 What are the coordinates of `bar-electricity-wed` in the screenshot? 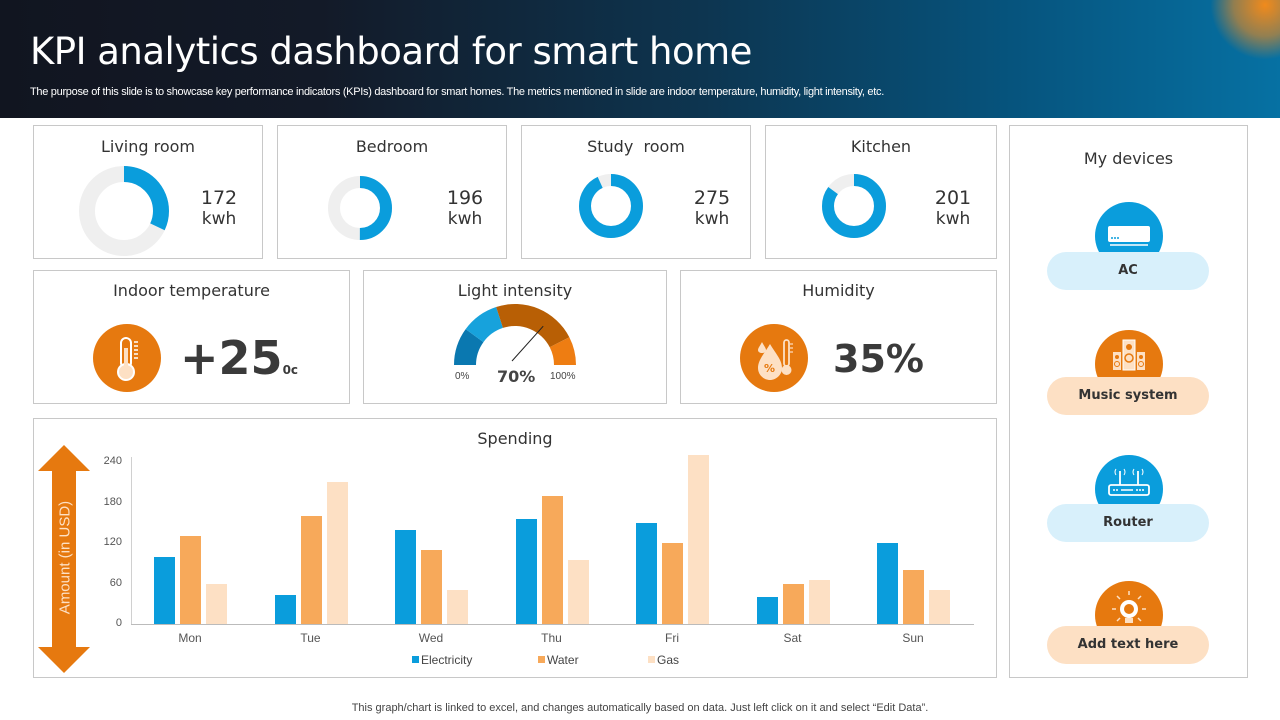 It's located at (405, 576).